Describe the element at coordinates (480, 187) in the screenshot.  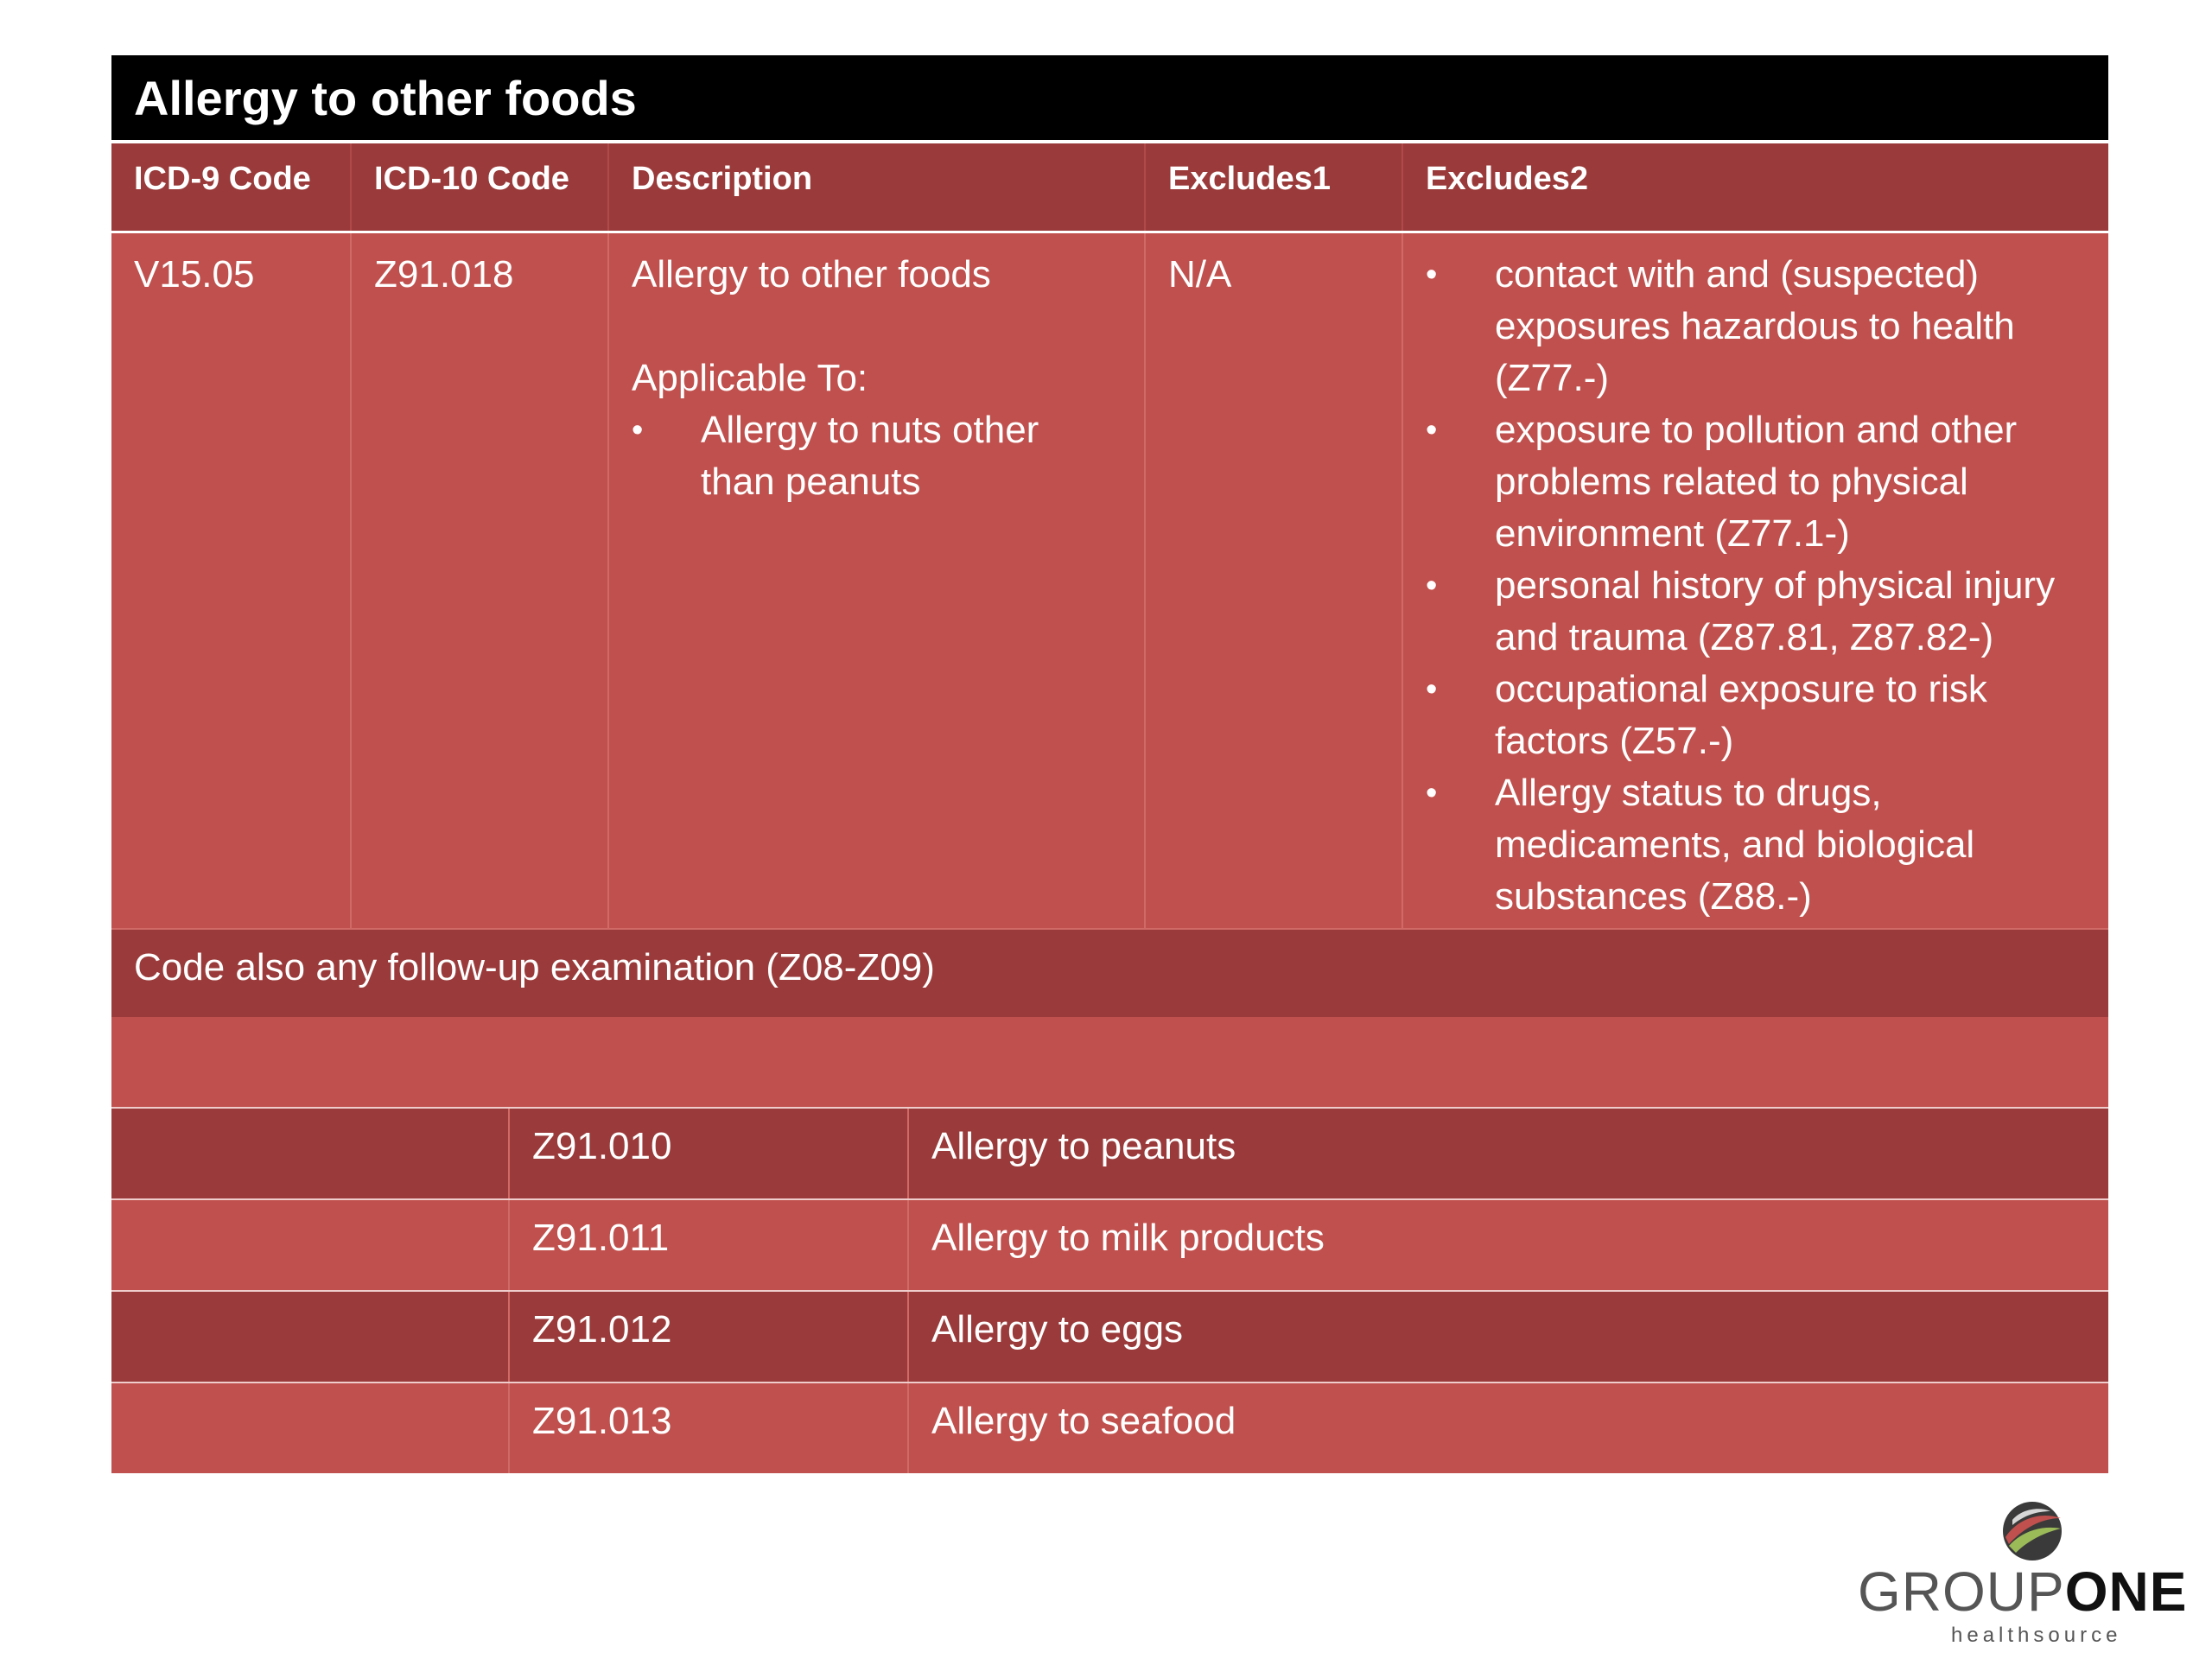
I see `header-icd10: ICD-10 Code` at that location.